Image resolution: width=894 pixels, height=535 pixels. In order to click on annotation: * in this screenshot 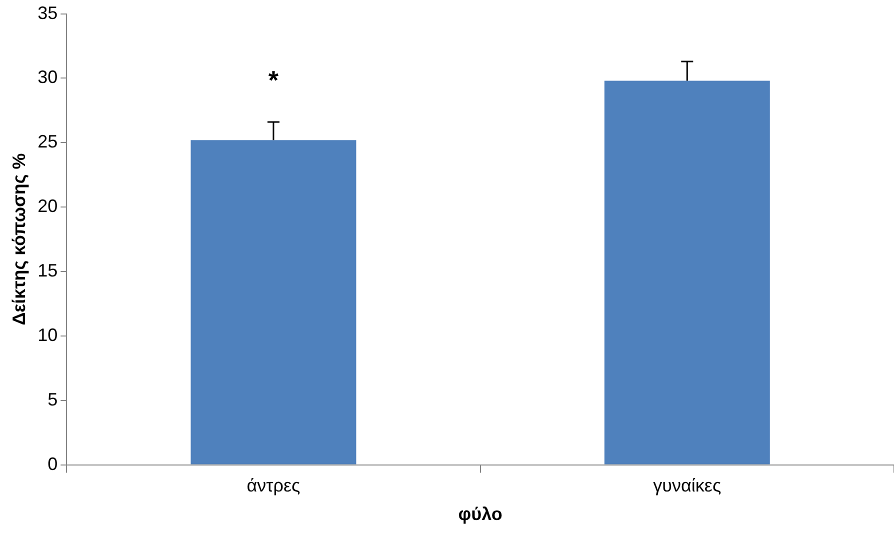, I will do `click(274, 80)`.